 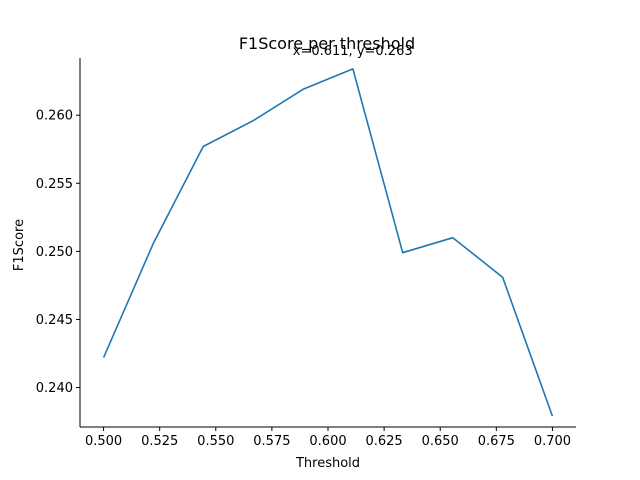 I want to click on max-point-annotation: x=0.611, y=0.263, so click(x=353, y=51).